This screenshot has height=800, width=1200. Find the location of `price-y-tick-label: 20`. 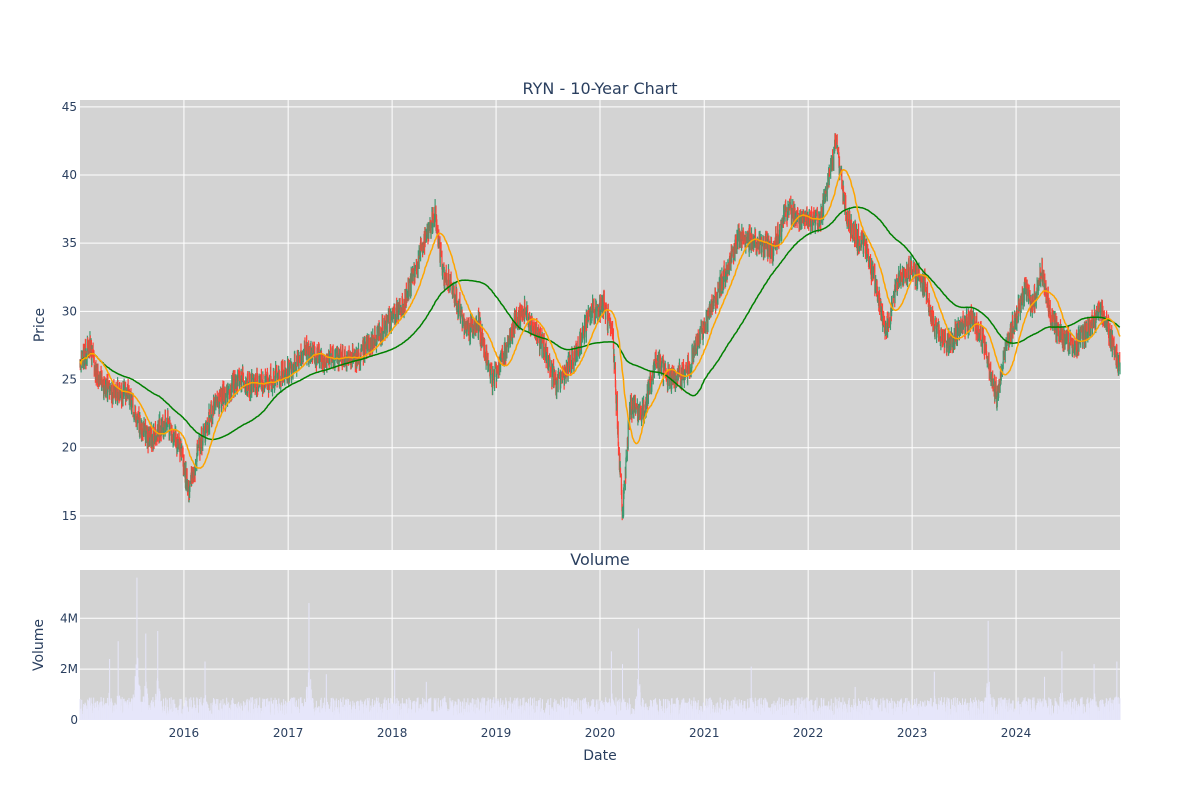

price-y-tick-label: 20 is located at coordinates (69, 448).